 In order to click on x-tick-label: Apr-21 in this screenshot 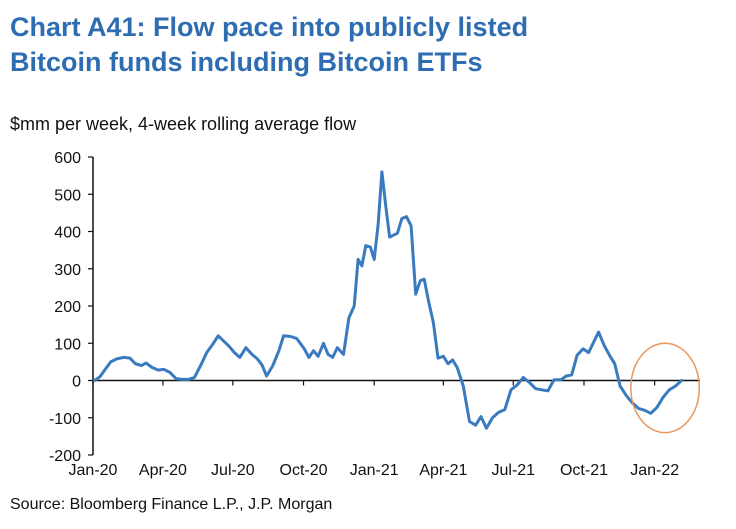, I will do `click(443, 470)`.